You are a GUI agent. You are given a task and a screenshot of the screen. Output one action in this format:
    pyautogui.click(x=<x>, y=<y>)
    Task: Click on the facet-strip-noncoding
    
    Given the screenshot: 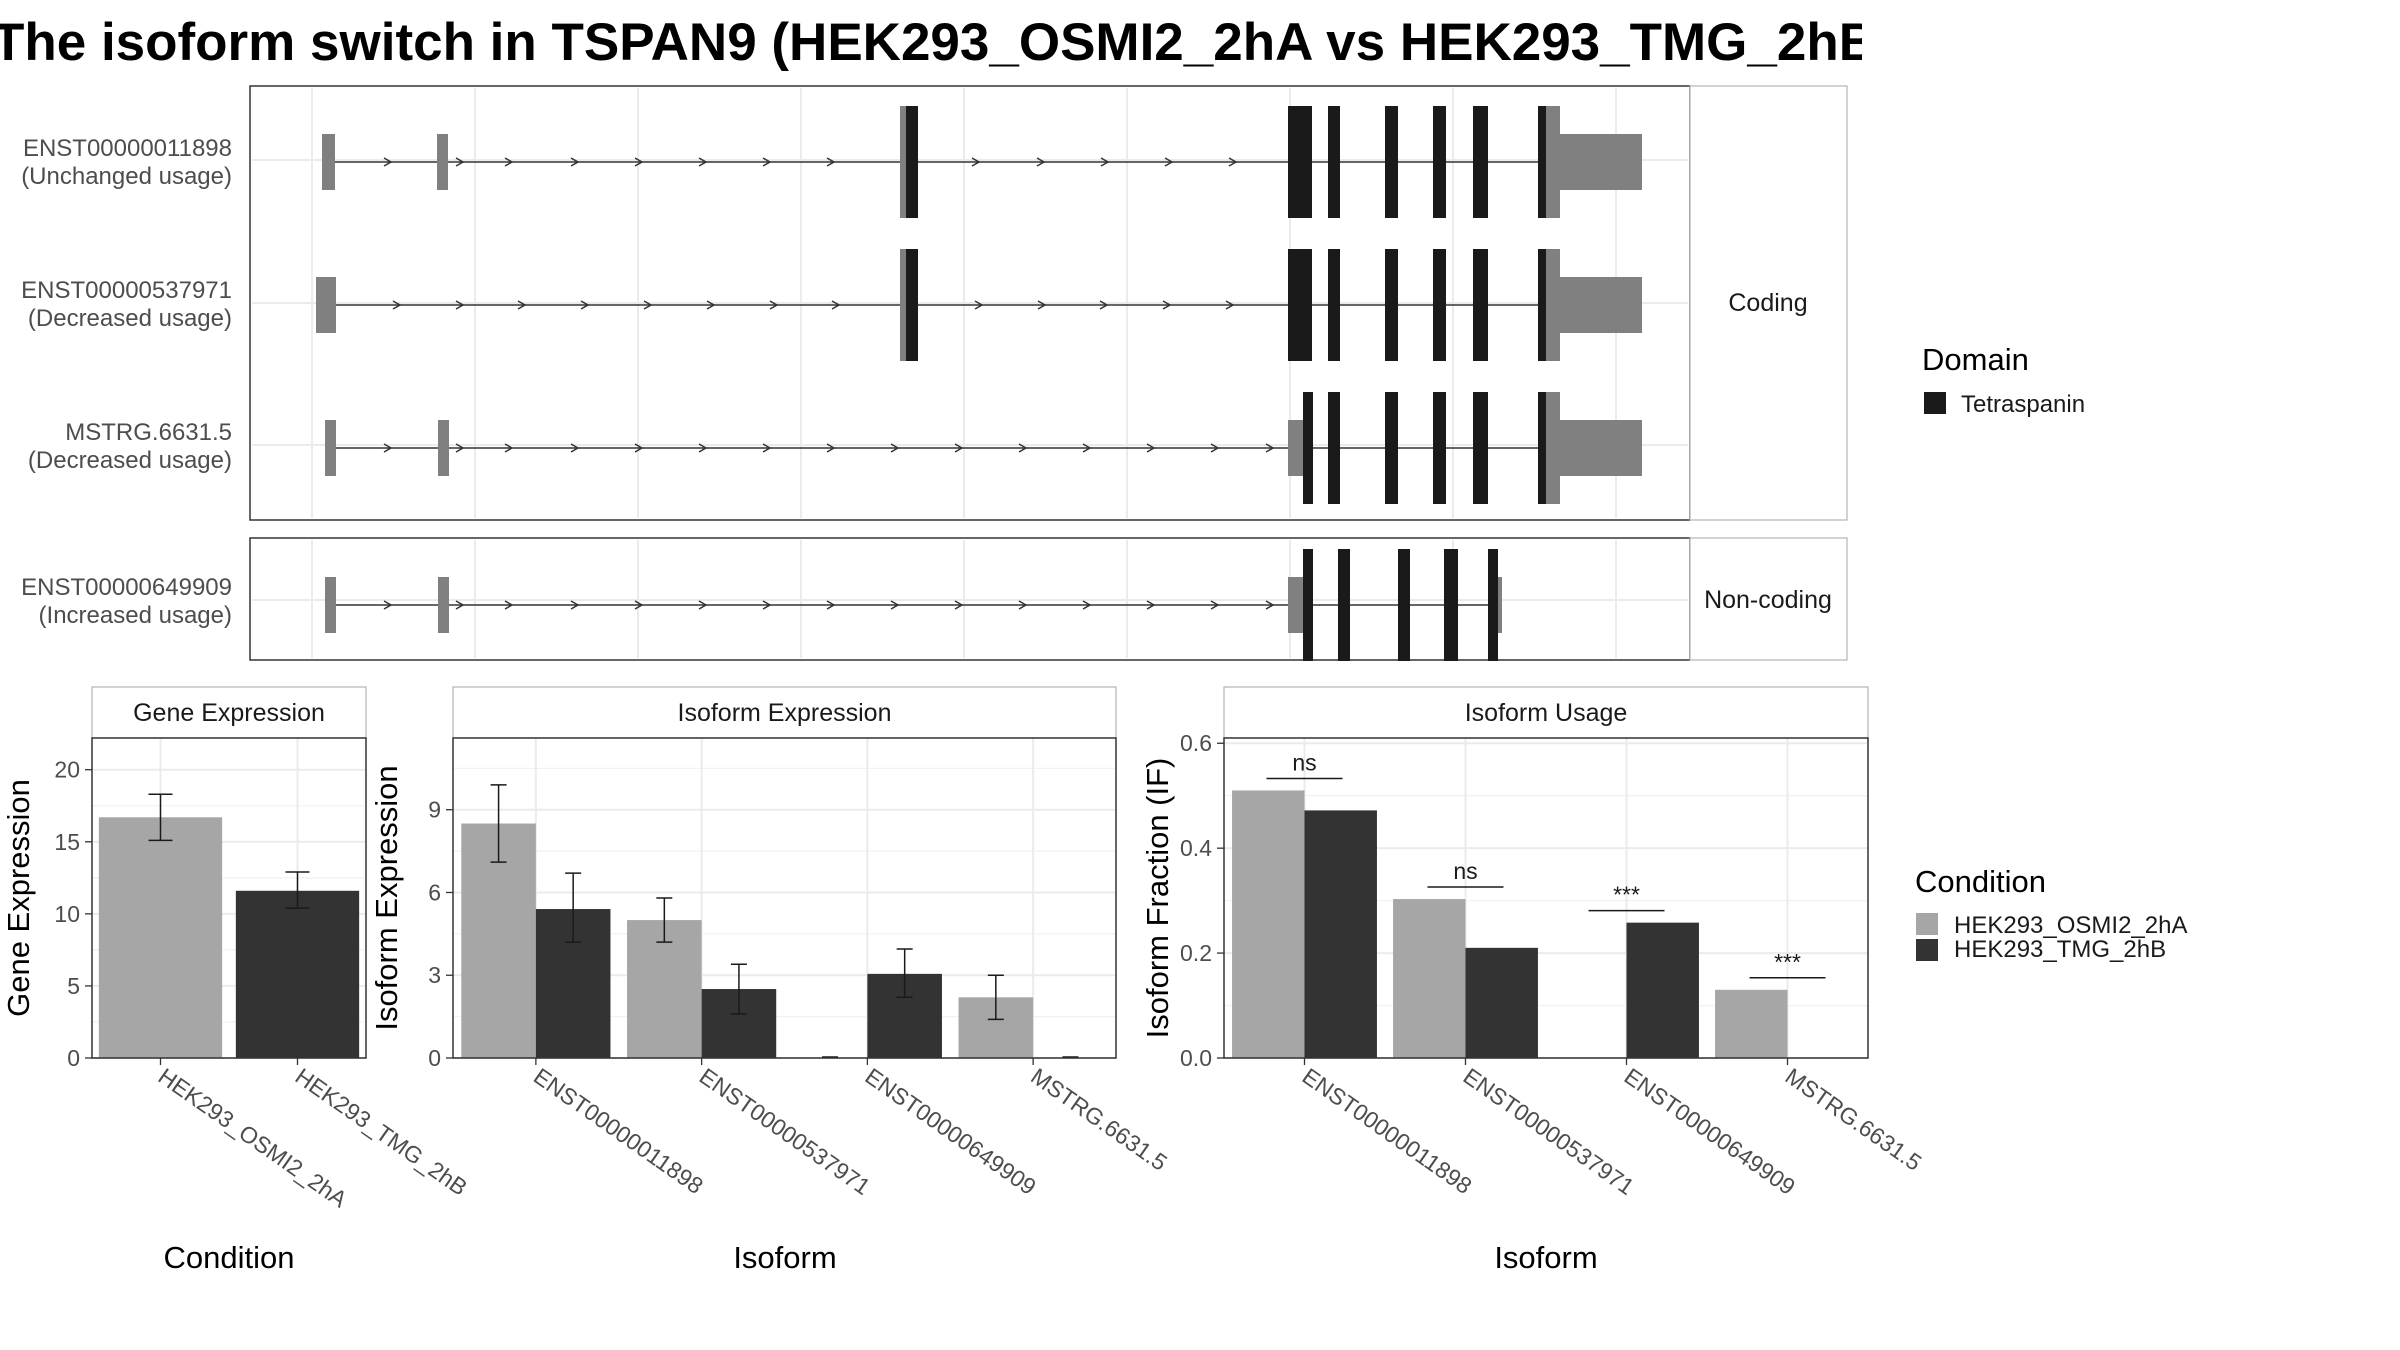 What is the action you would take?
    pyautogui.click(x=1768, y=599)
    